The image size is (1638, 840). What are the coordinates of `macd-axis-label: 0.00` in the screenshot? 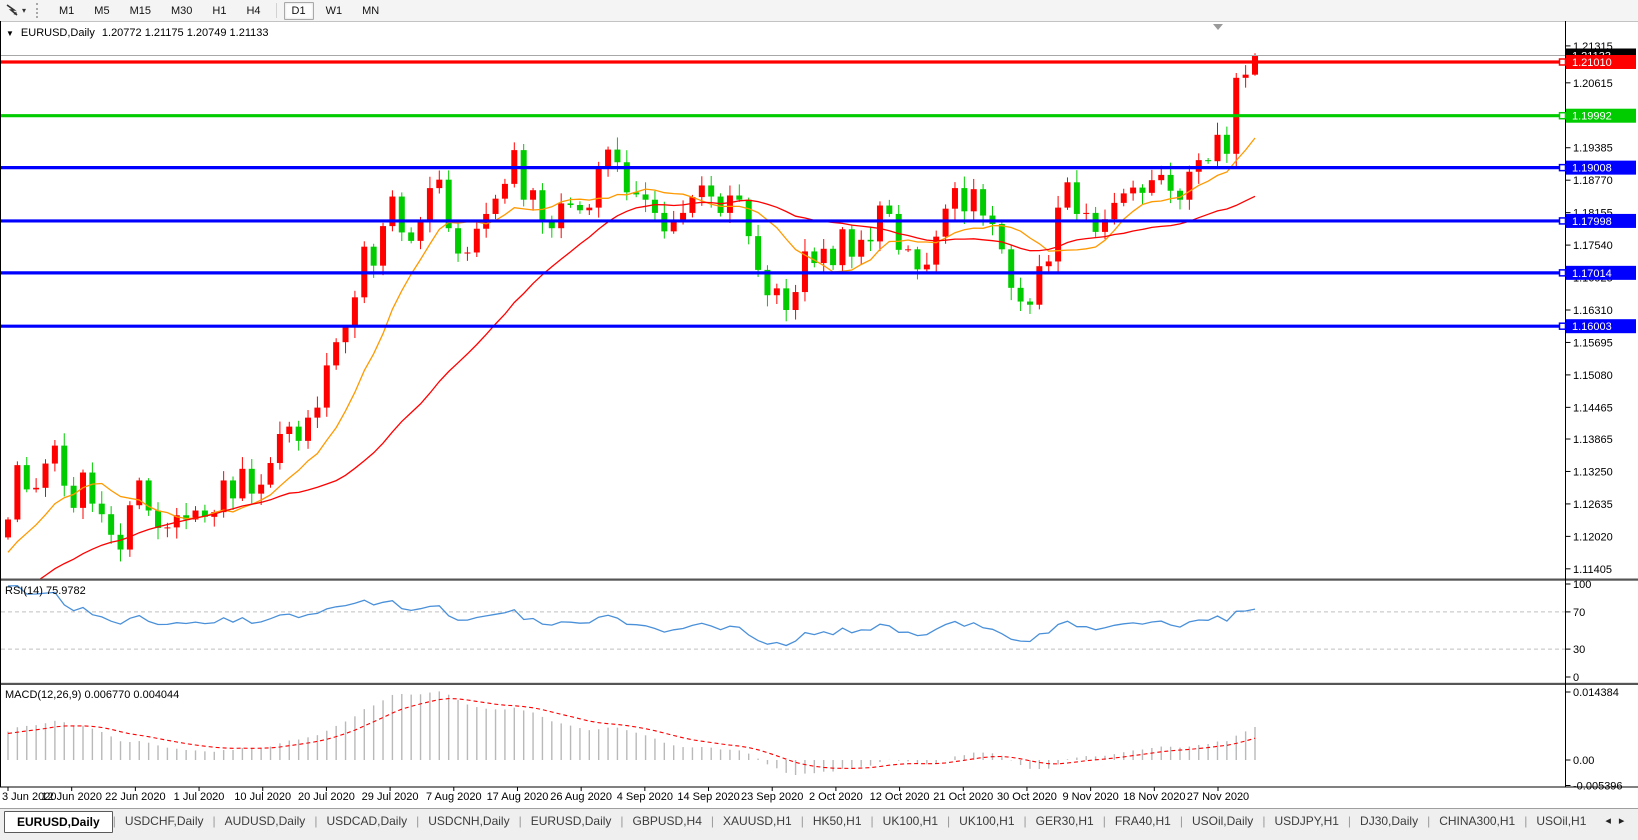 It's located at (1583, 761).